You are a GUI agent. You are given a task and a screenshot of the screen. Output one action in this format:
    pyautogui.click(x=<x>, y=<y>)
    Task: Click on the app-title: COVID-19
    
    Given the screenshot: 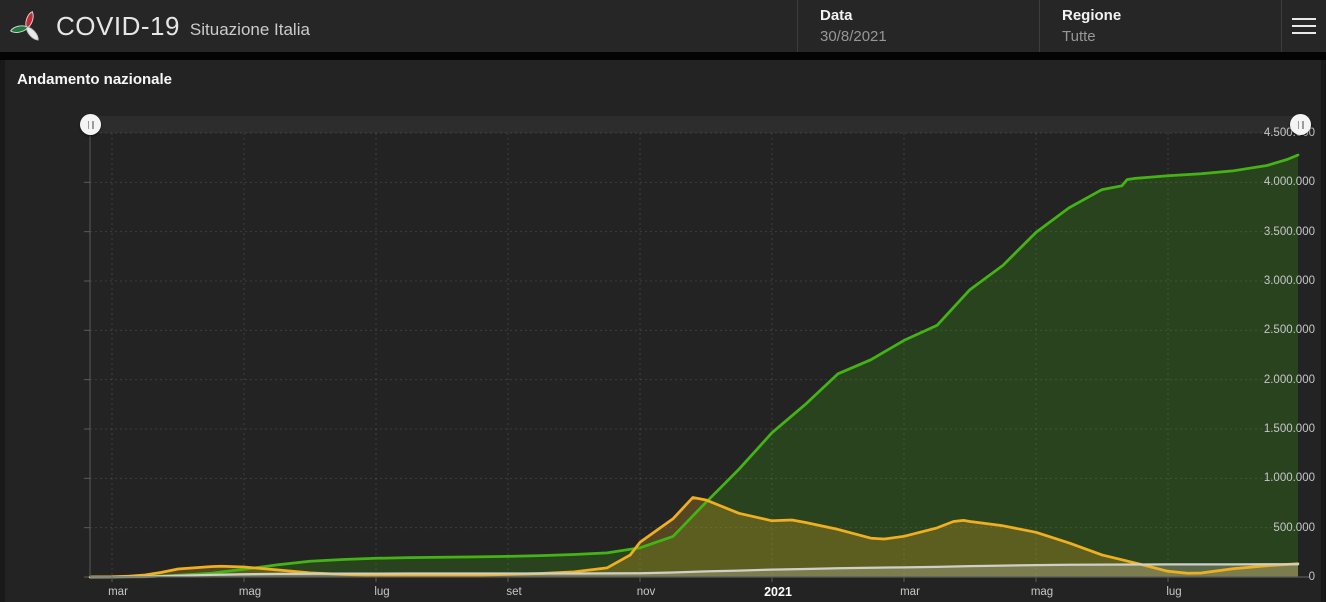 What is the action you would take?
    pyautogui.click(x=118, y=25)
    